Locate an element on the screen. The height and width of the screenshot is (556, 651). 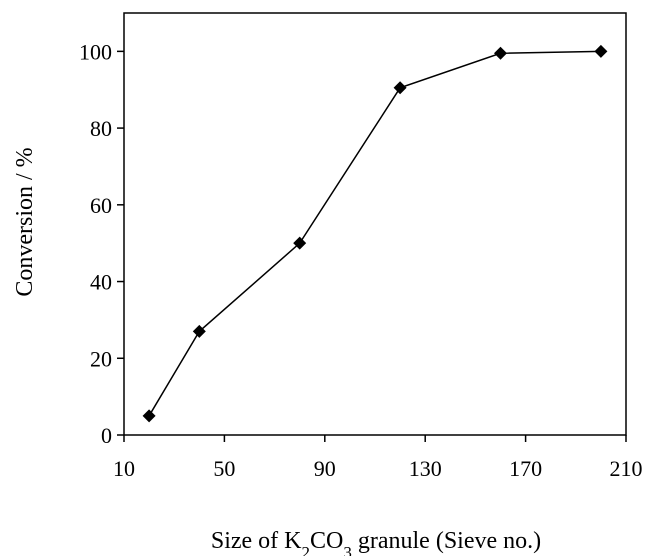
x-tick-label: 50 is located at coordinates (224, 468).